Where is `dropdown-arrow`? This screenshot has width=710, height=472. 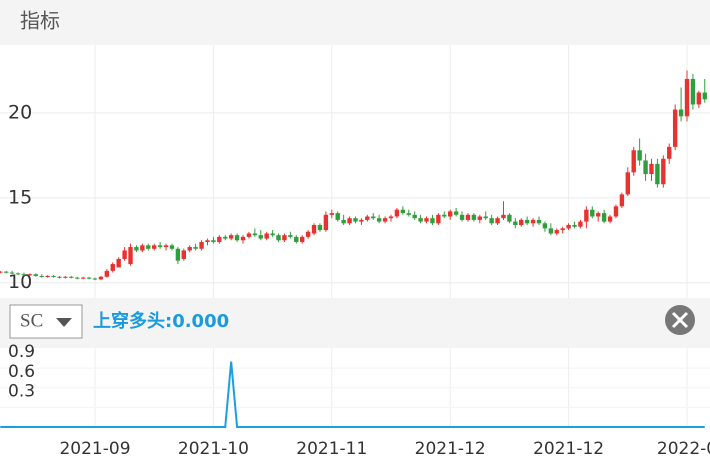 dropdown-arrow is located at coordinates (64, 322).